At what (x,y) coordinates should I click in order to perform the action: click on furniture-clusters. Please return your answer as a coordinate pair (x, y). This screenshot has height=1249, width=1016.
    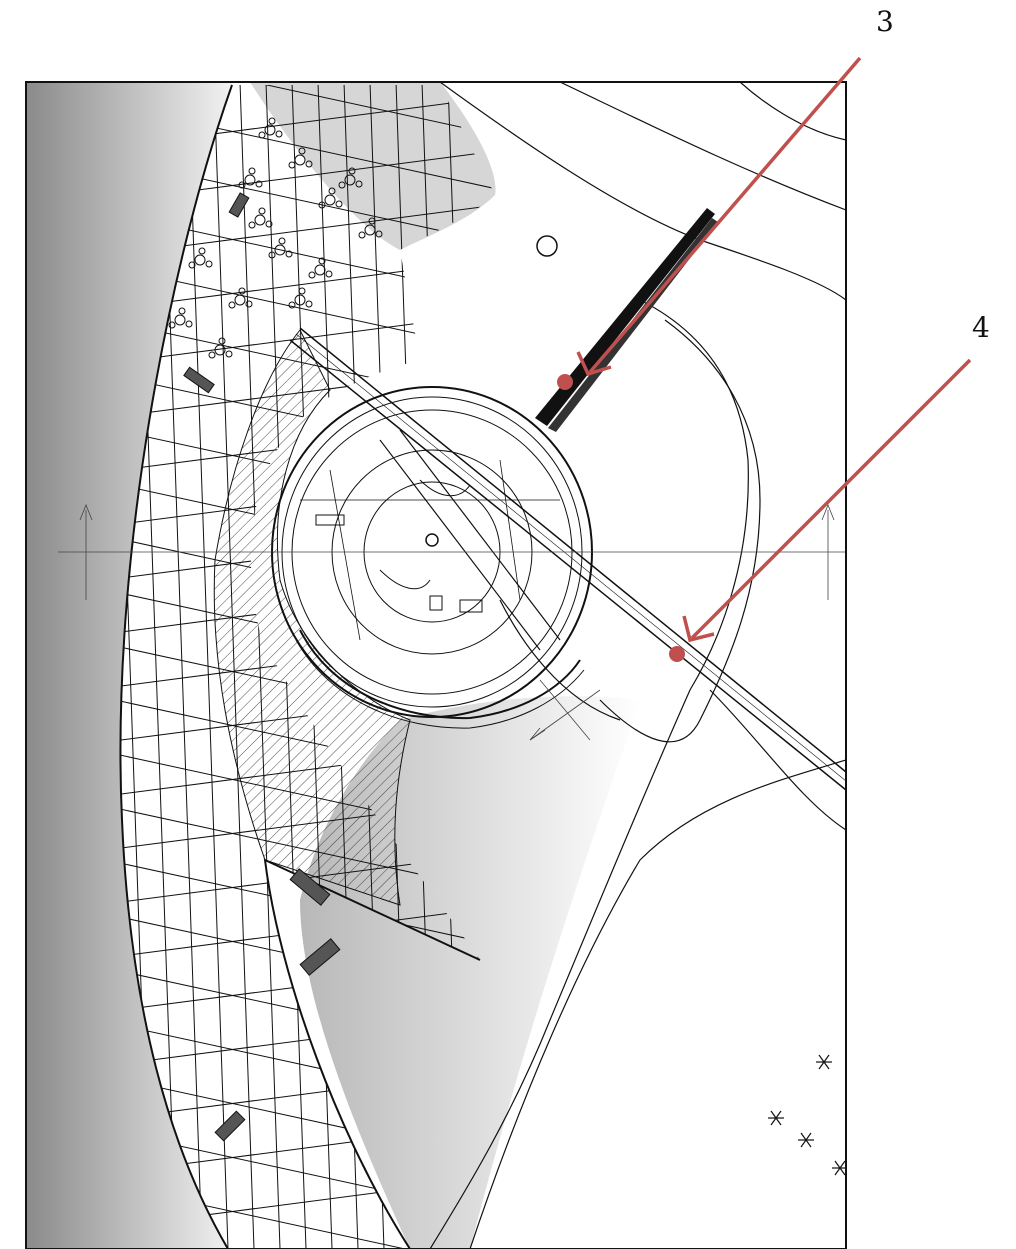
    Looking at the image, I should click on (275, 238).